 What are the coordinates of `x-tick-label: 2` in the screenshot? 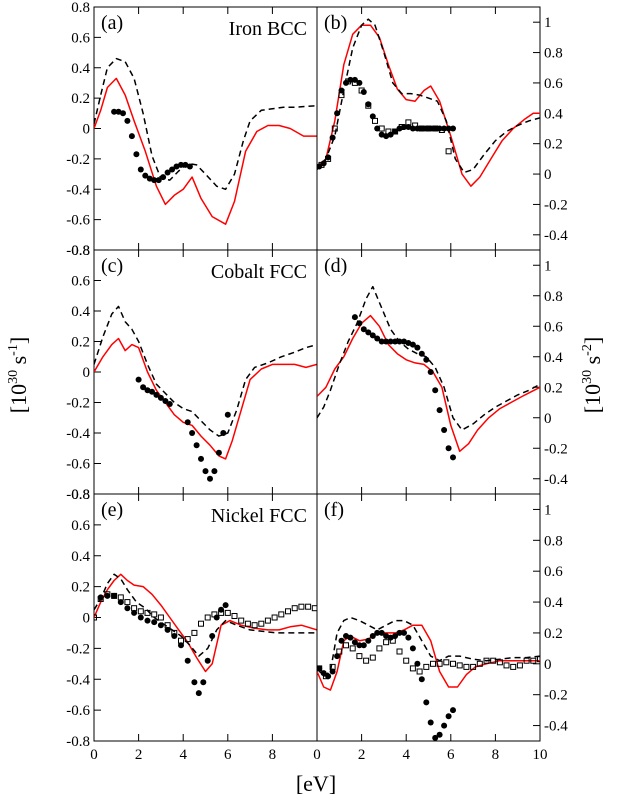 It's located at (139, 755).